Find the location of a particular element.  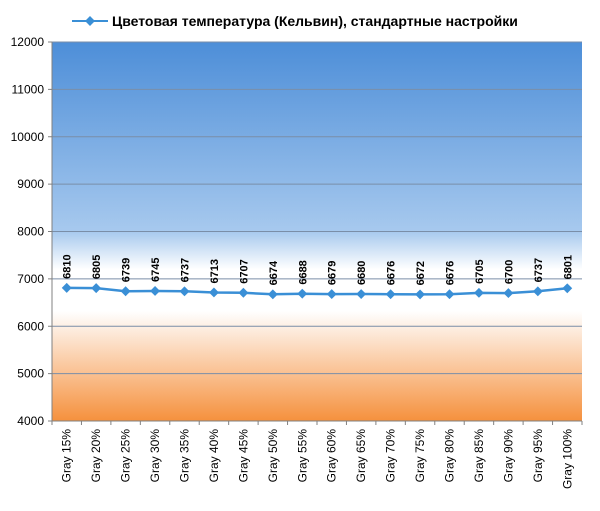

data-label: 6705 is located at coordinates (480, 271).